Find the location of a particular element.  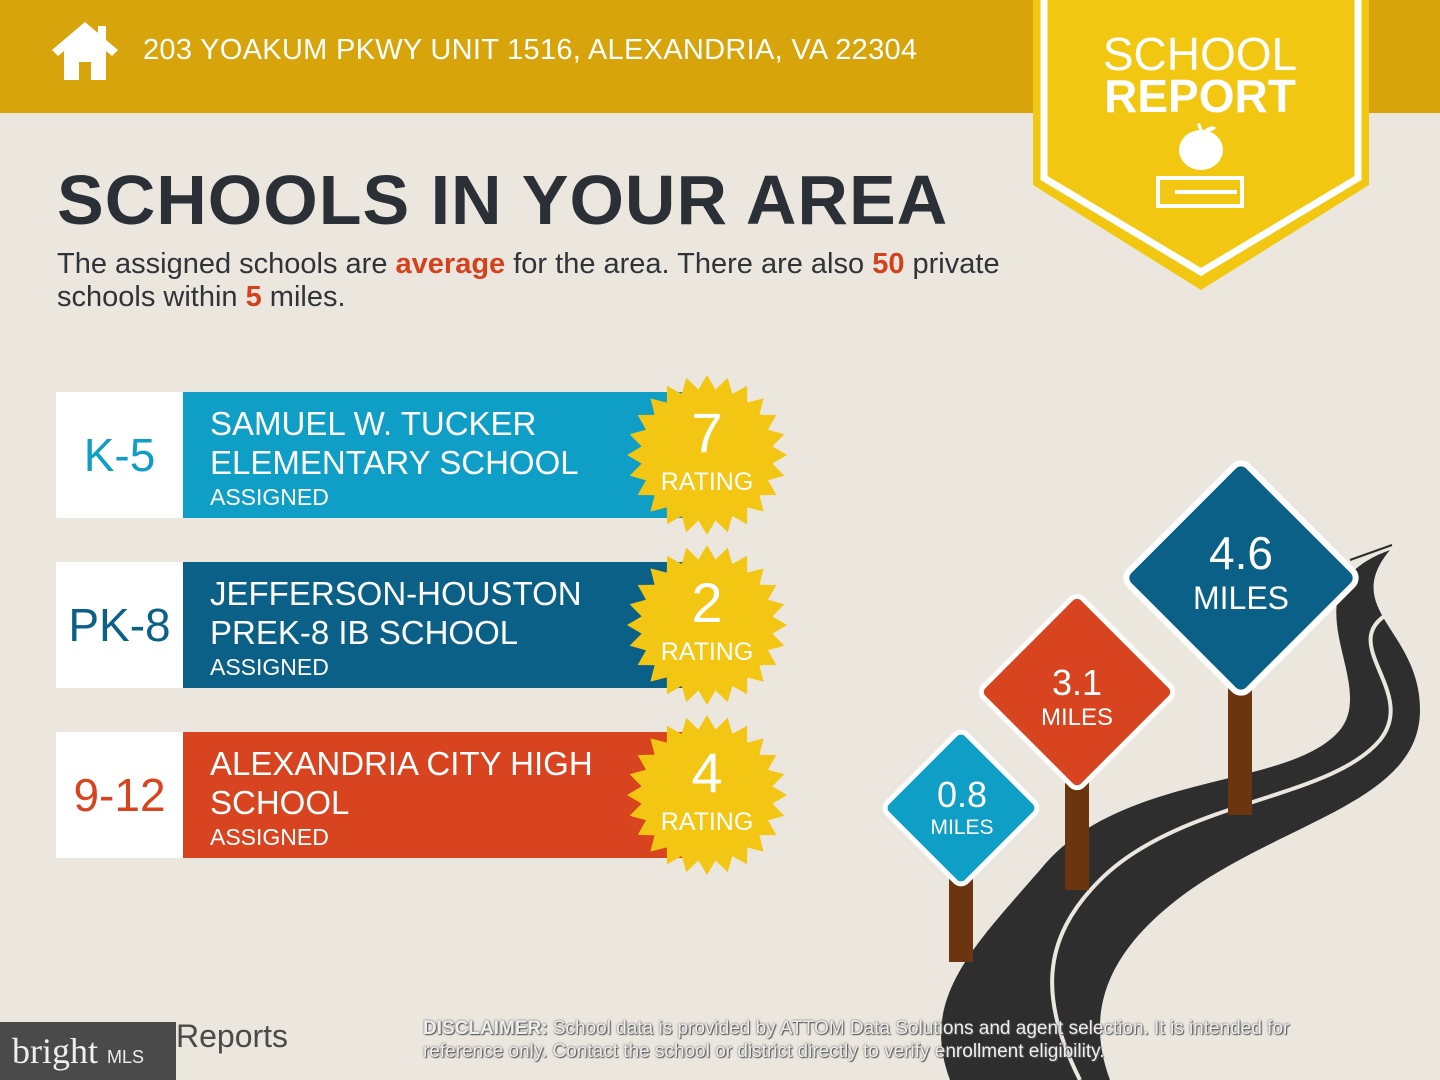

rating-value: 7 is located at coordinates (707, 432).